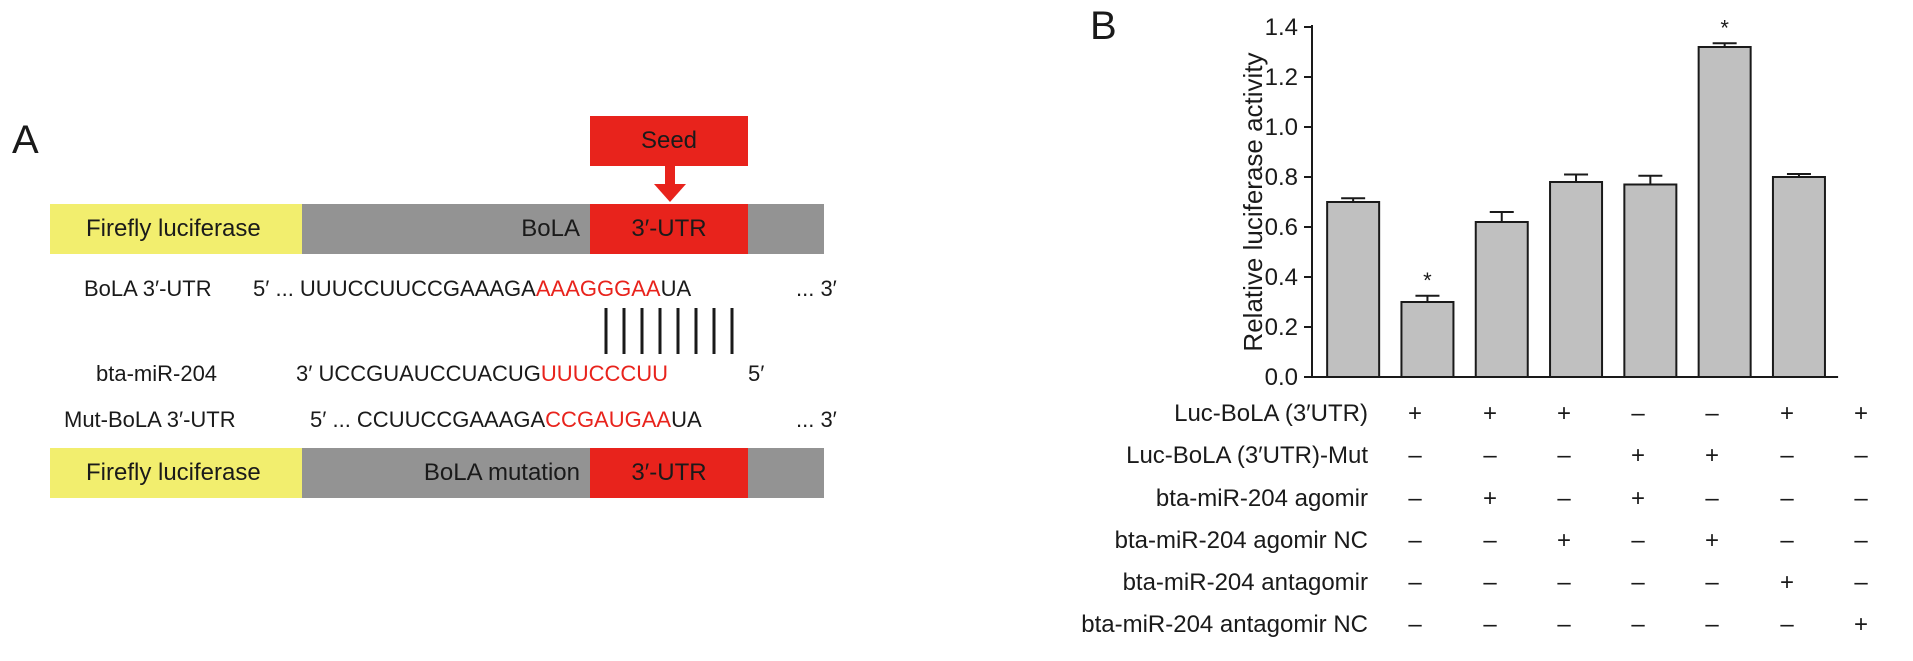 The width and height of the screenshot is (1913, 661). I want to click on utr-label: 3′-UTR, so click(669, 228).